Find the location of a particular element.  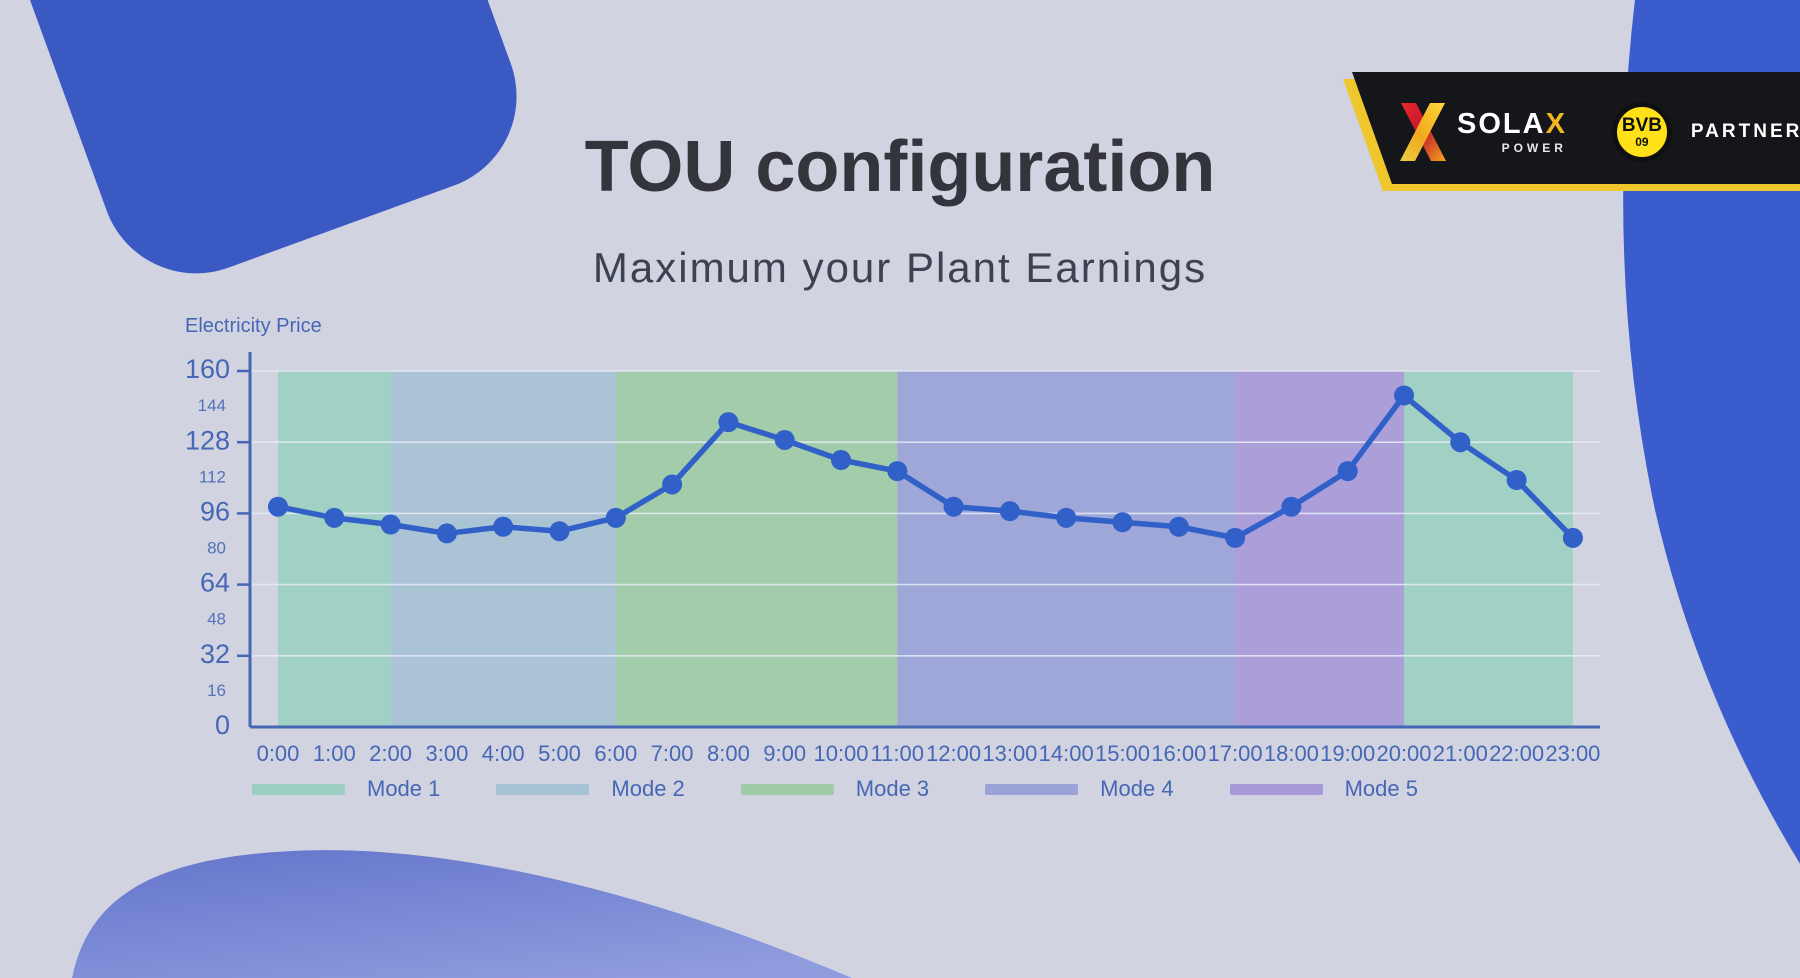

legend-item-mode-4: Mode 4 is located at coordinates (1079, 789).